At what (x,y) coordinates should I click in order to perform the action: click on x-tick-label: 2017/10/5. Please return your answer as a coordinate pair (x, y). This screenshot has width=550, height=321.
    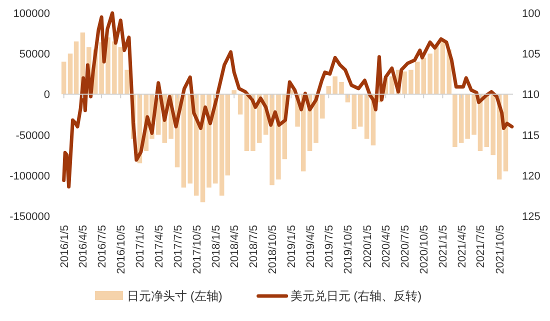
    Looking at the image, I should click on (197, 249).